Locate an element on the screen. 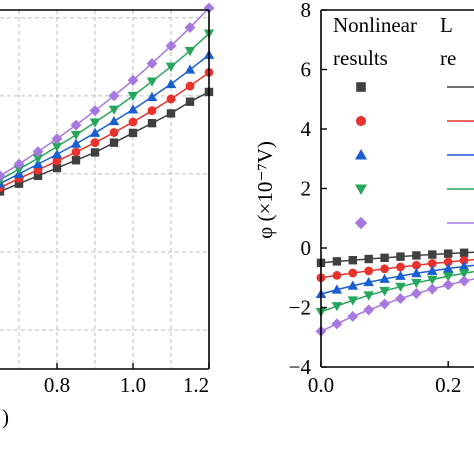 This screenshot has width=474, height=474. legend-header-nonlinear-line1: Nonlinear is located at coordinates (375, 25).